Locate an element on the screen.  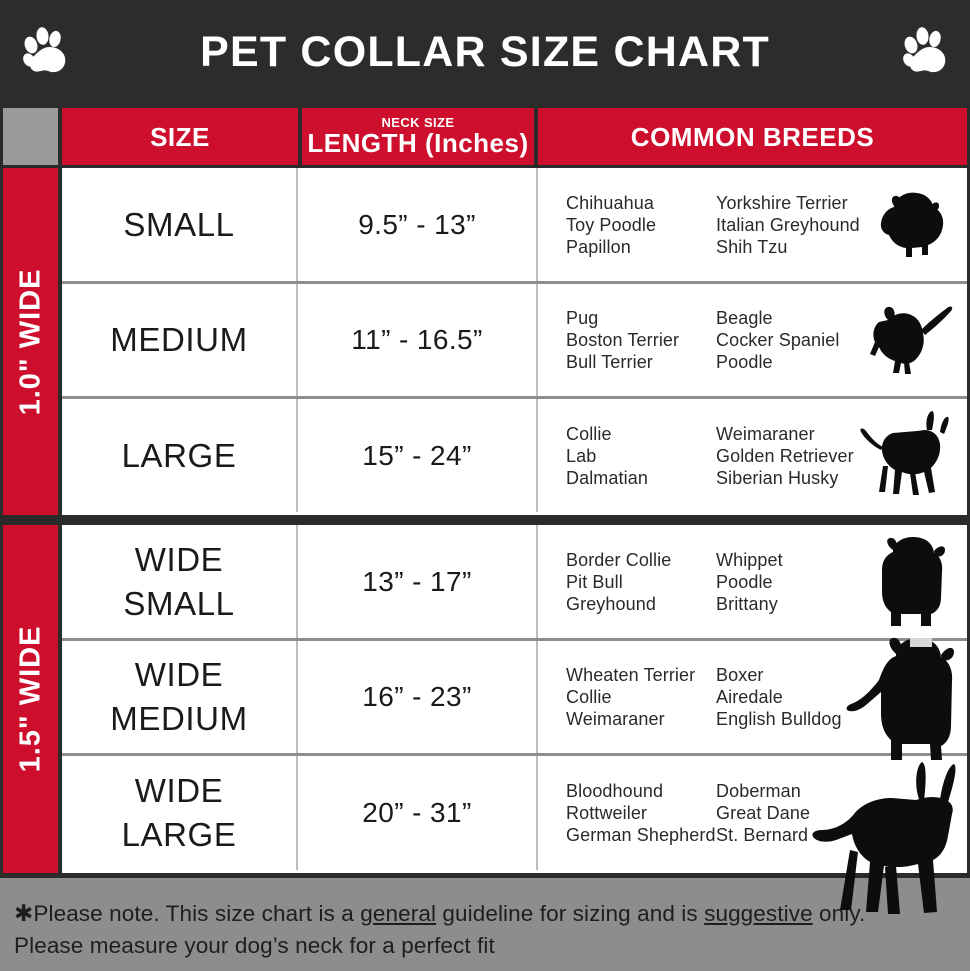
cell-size: WIDE LARGE is located at coordinates (180, 813).